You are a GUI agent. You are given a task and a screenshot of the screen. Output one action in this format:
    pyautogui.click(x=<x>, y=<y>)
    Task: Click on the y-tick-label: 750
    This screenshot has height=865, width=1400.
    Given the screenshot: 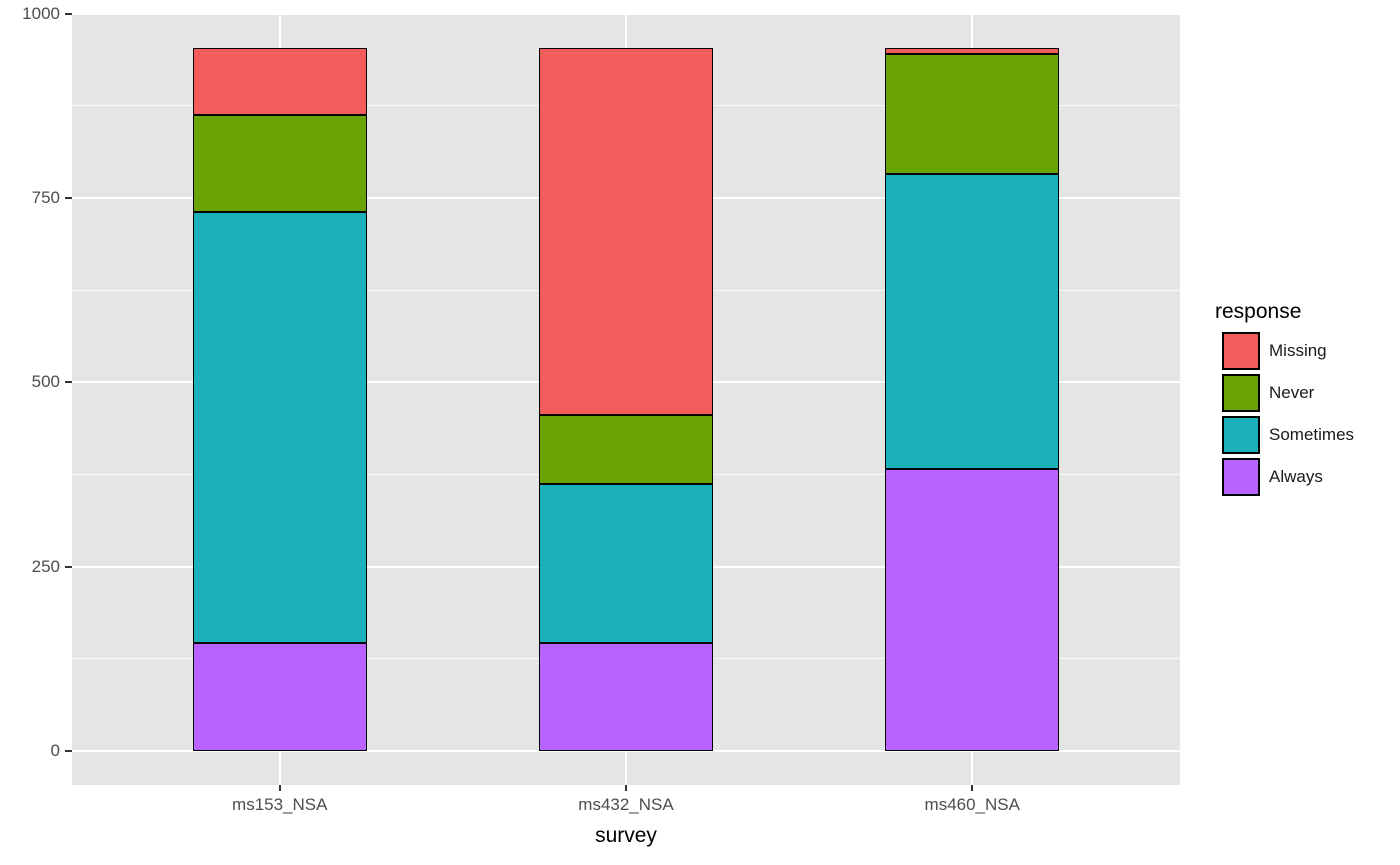 What is the action you would take?
    pyautogui.click(x=45, y=197)
    